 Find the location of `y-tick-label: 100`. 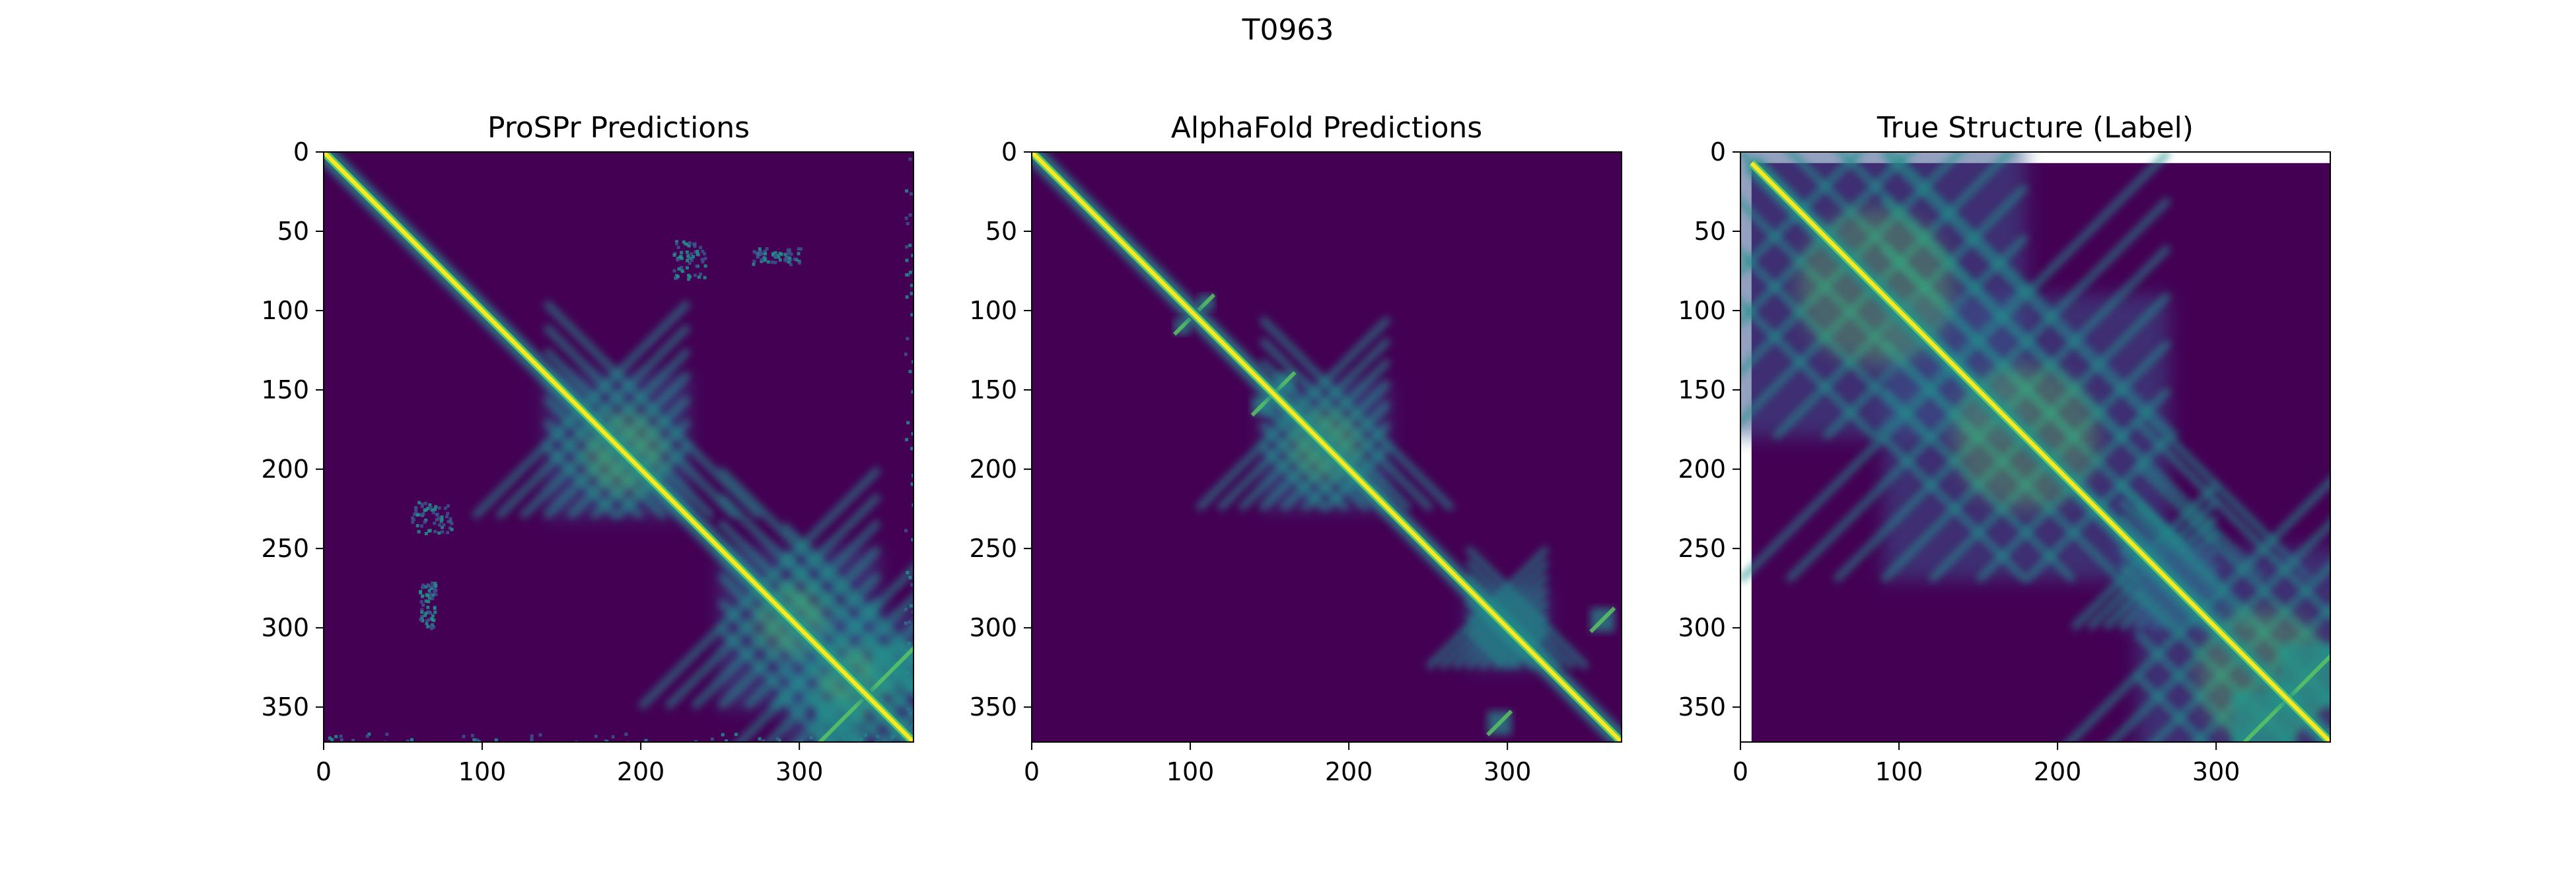

y-tick-label: 100 is located at coordinates (993, 310).